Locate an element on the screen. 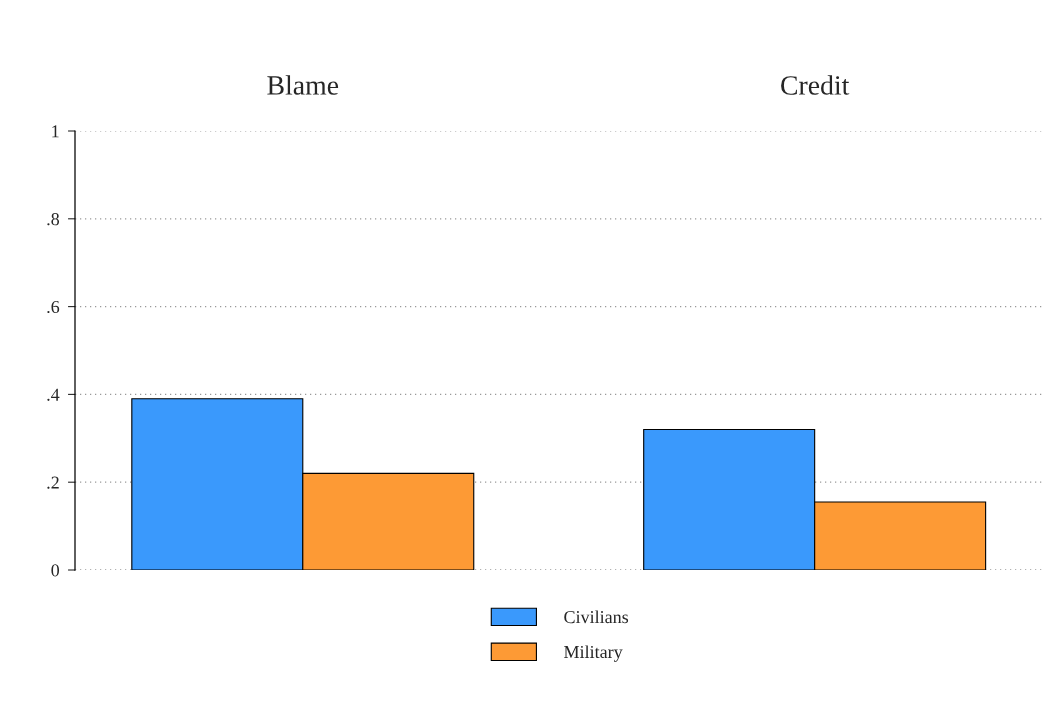 This screenshot has height=712, width=1064. y-tick-label: 0 is located at coordinates (55, 570).